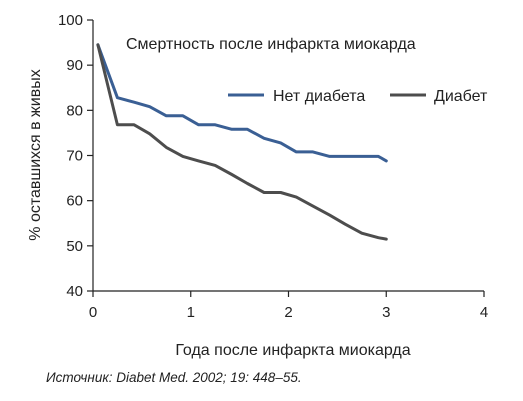 Image resolution: width=523 pixels, height=401 pixels. I want to click on x-tick-label: 2, so click(288, 312).